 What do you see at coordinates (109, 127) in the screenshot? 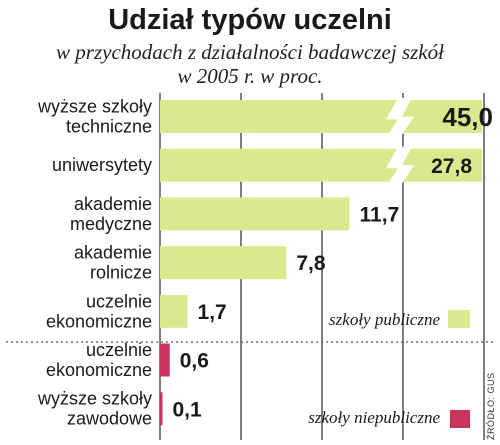
I see `category-label: techniczne` at bounding box center [109, 127].